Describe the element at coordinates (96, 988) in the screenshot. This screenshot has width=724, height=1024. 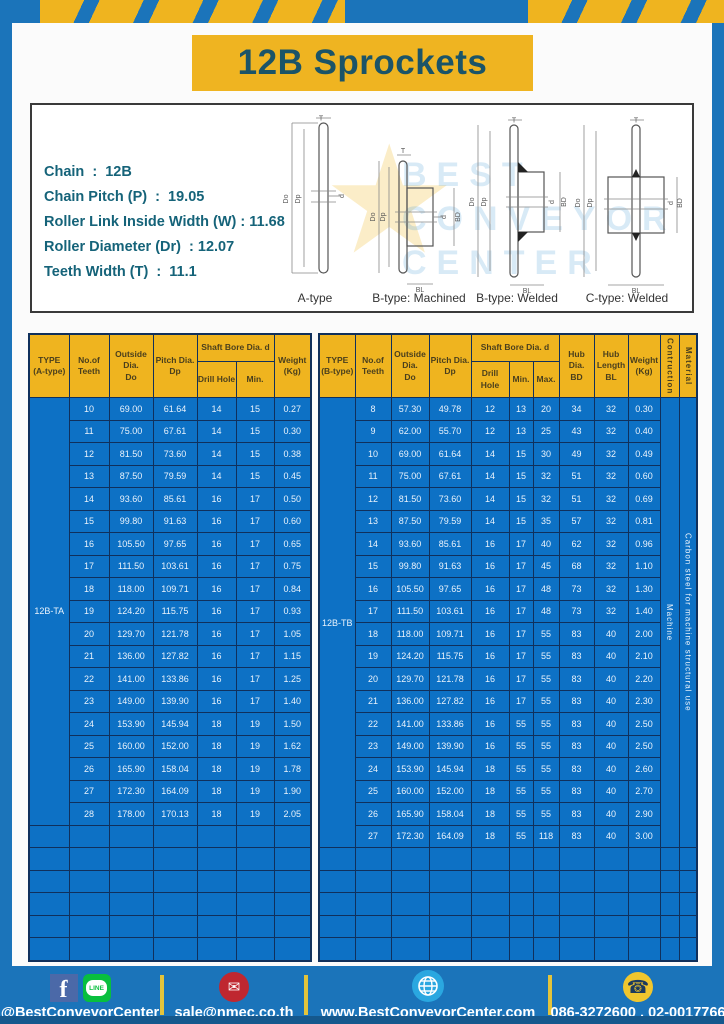
I see `line-icon: LINE` at that location.